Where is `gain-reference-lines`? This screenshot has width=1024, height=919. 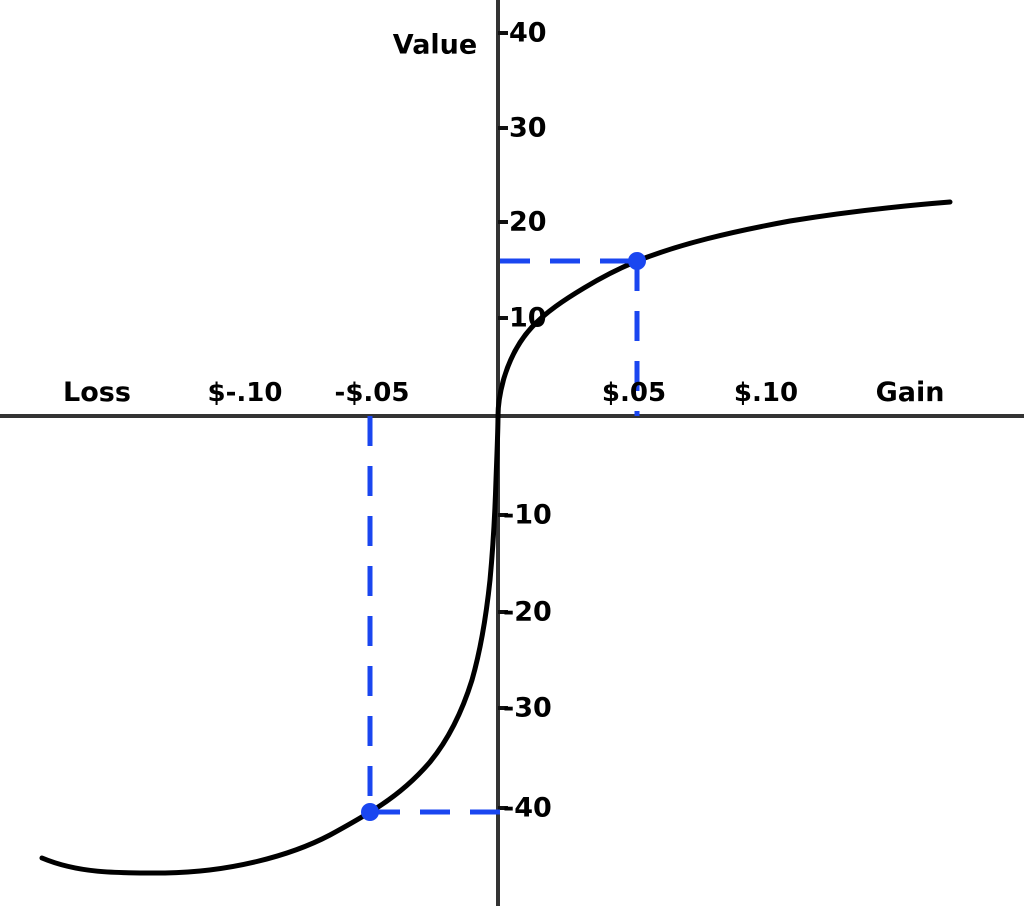
gain-reference-lines is located at coordinates (570, 337).